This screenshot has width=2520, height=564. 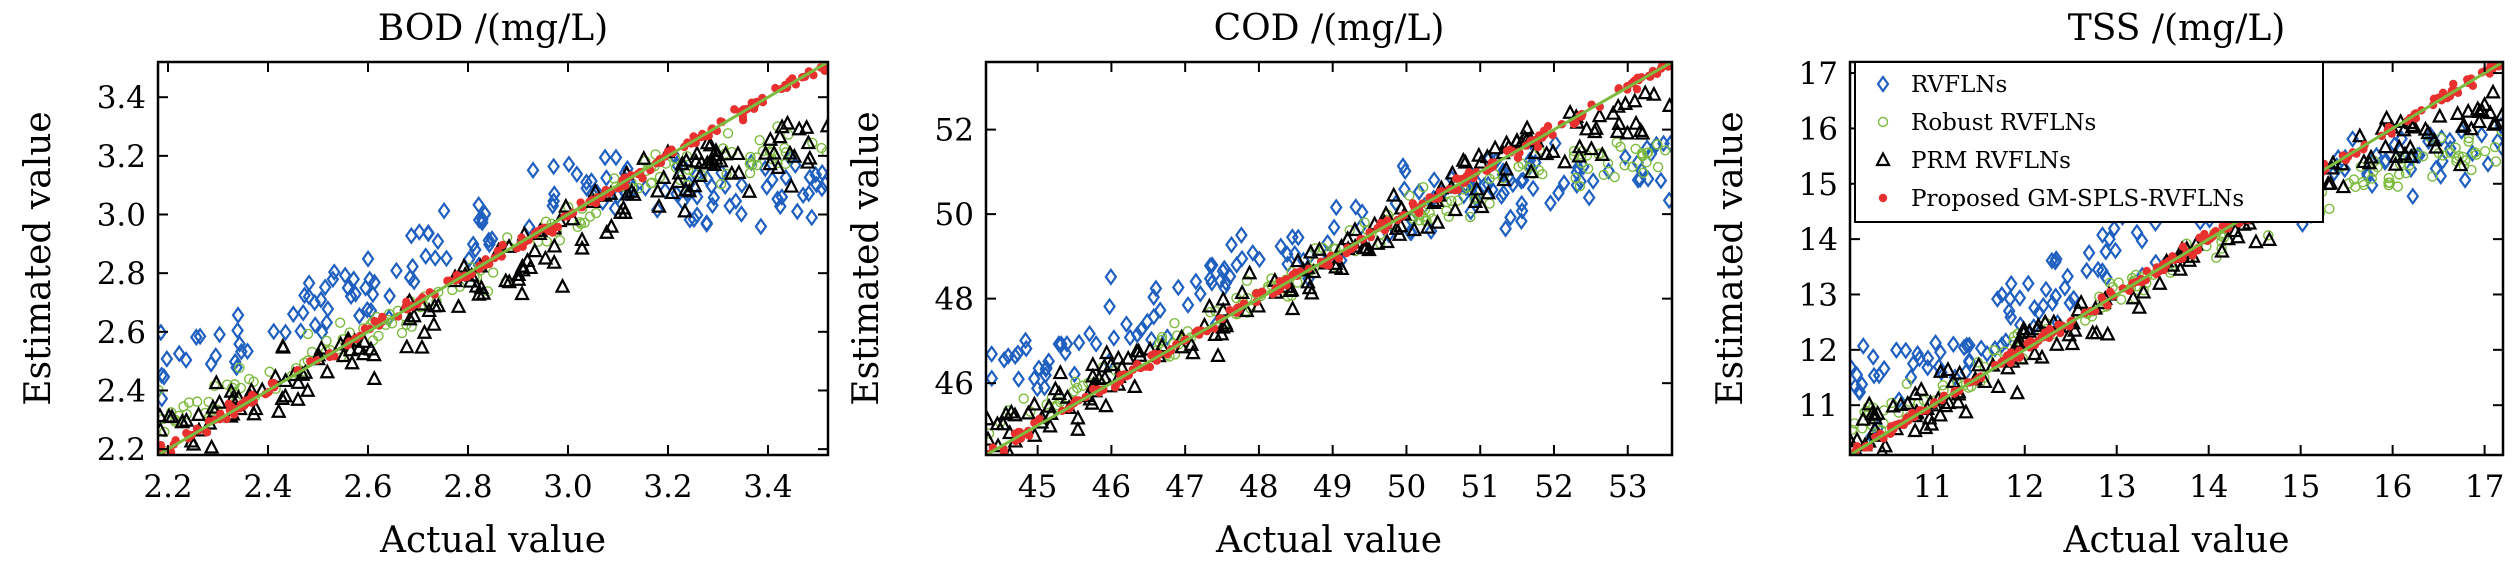 What do you see at coordinates (493, 28) in the screenshot?
I see `chart-title: BOD /(mg/L)` at bounding box center [493, 28].